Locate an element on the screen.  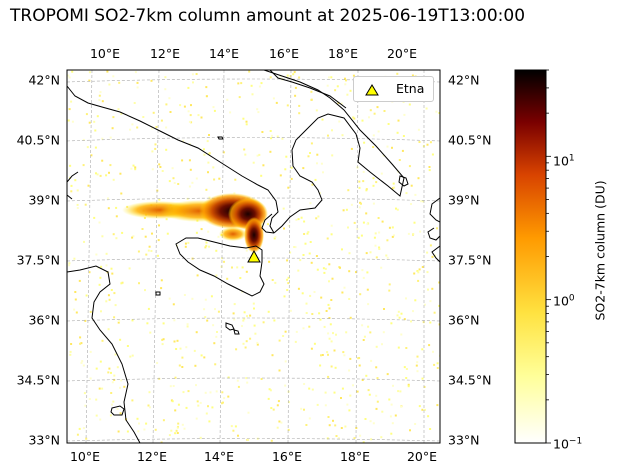
lon-tick-bottom: 16°E is located at coordinates (287, 456).